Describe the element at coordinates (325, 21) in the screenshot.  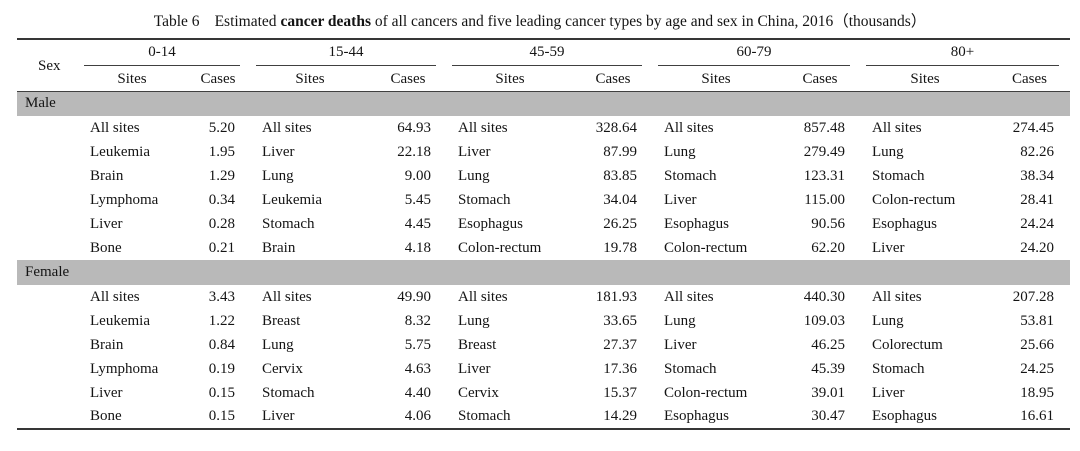
I see `caption-bold-text: cancer deaths` at that location.